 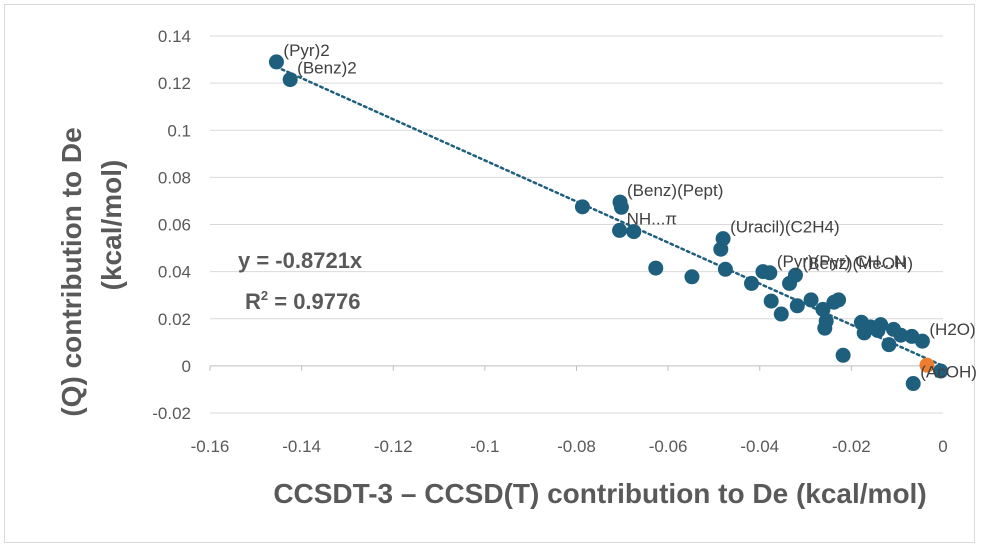 What do you see at coordinates (327, 68) in the screenshot?
I see `point-label: (Benz)2` at bounding box center [327, 68].